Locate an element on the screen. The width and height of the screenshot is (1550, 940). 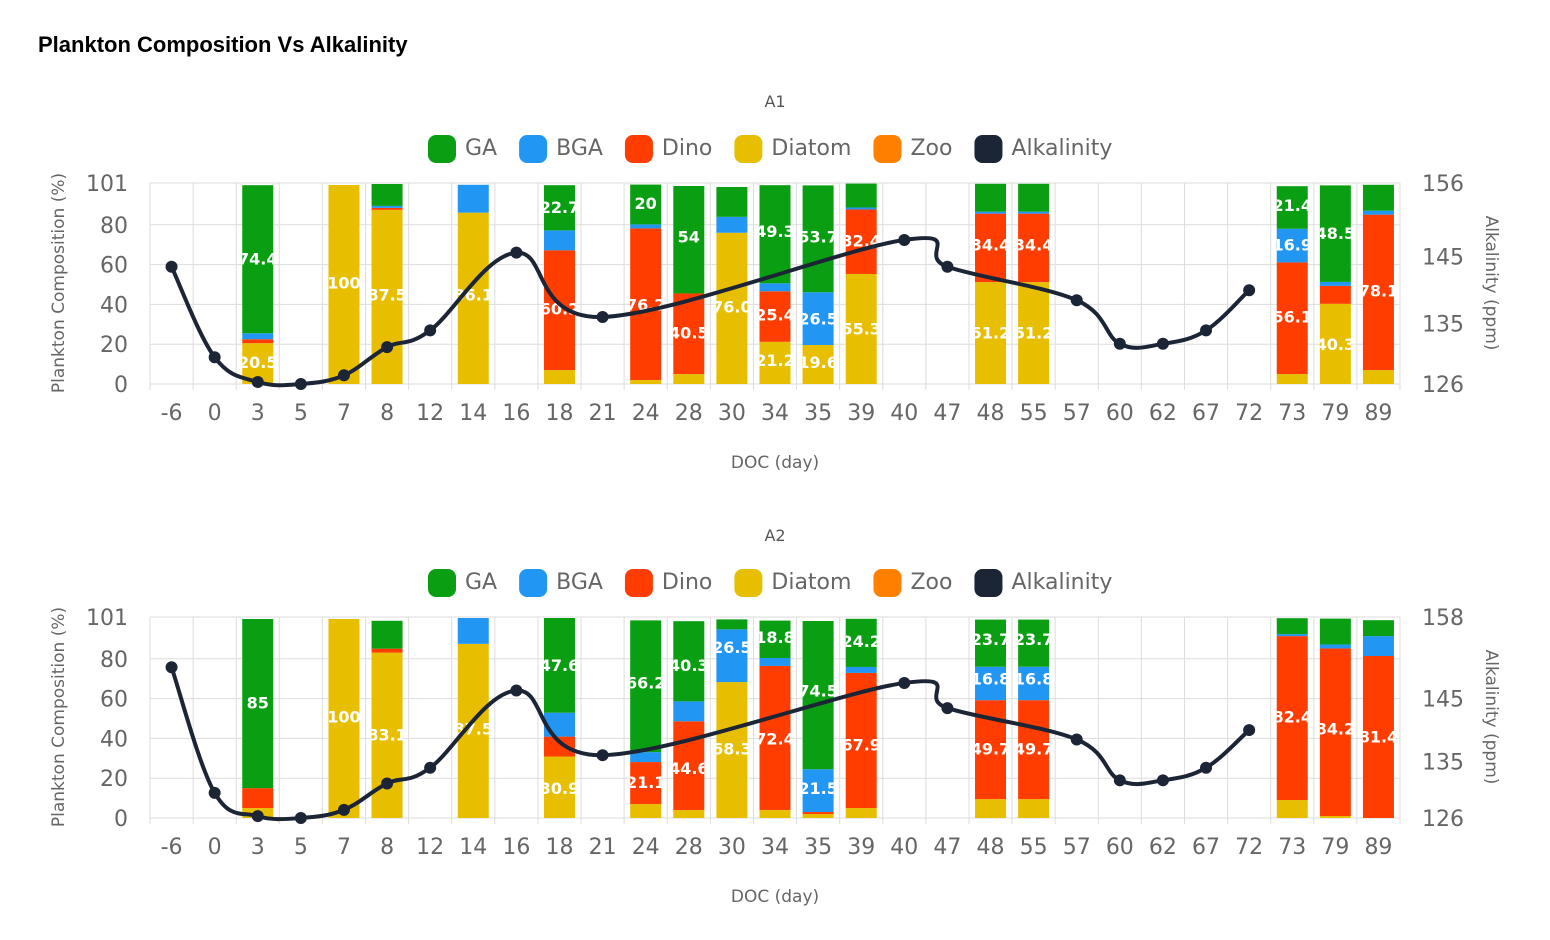
legend-swatch-alkalinity is located at coordinates (988, 583).